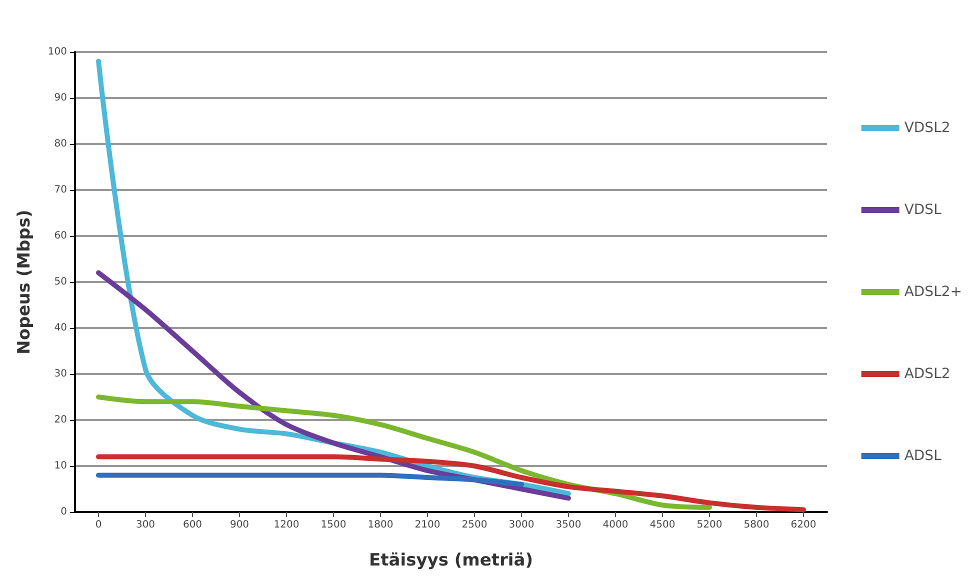  Describe the element at coordinates (60, 190) in the screenshot. I see `y-tick-label: 70` at that location.